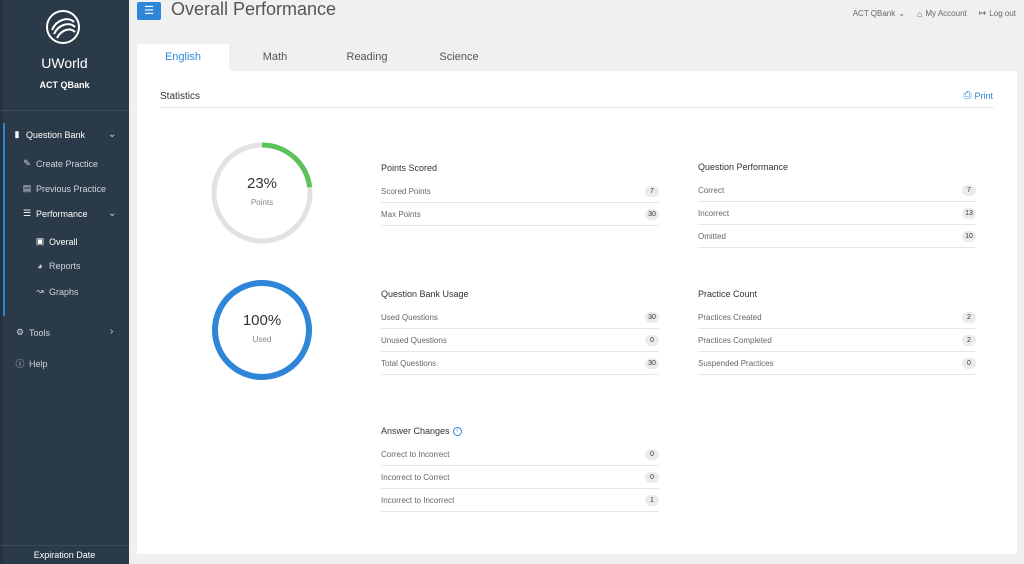 The height and width of the screenshot is (564, 1024). Describe the element at coordinates (262, 320) in the screenshot. I see `usage-percent: 100%` at that location.